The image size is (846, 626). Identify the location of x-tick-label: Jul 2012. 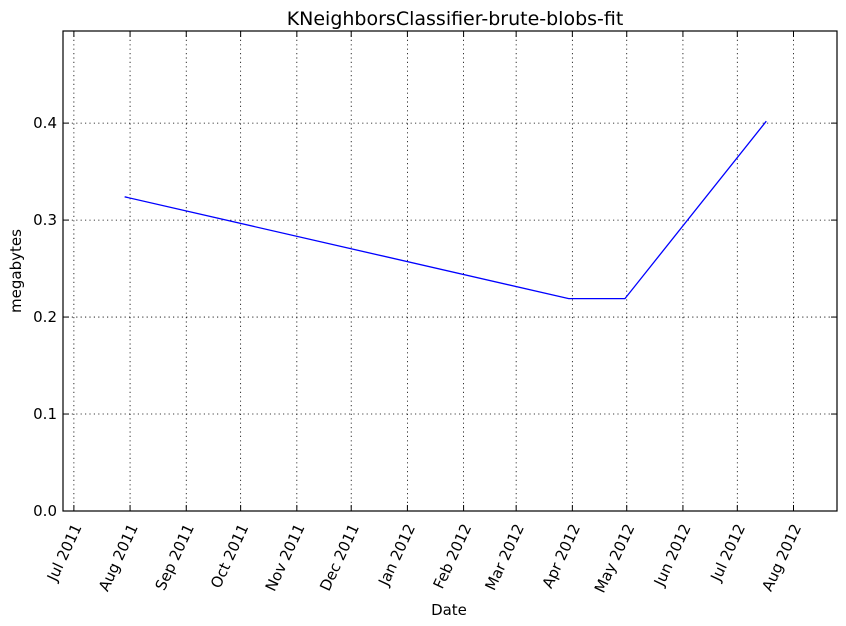
(727, 553).